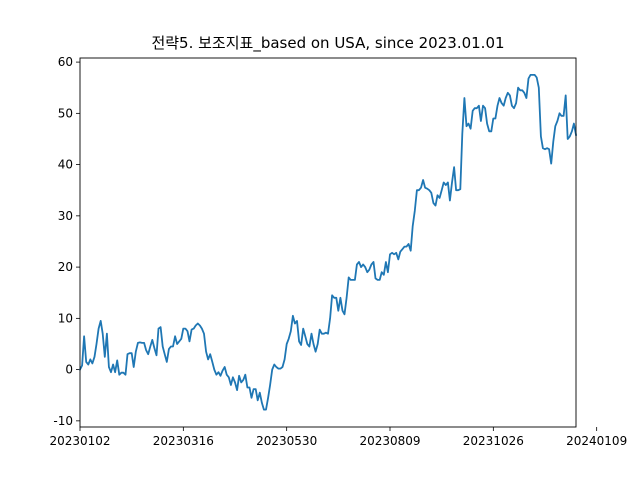 Image resolution: width=640 pixels, height=480 pixels. Describe the element at coordinates (65, 216) in the screenshot. I see `y-tick-label: 30` at that location.